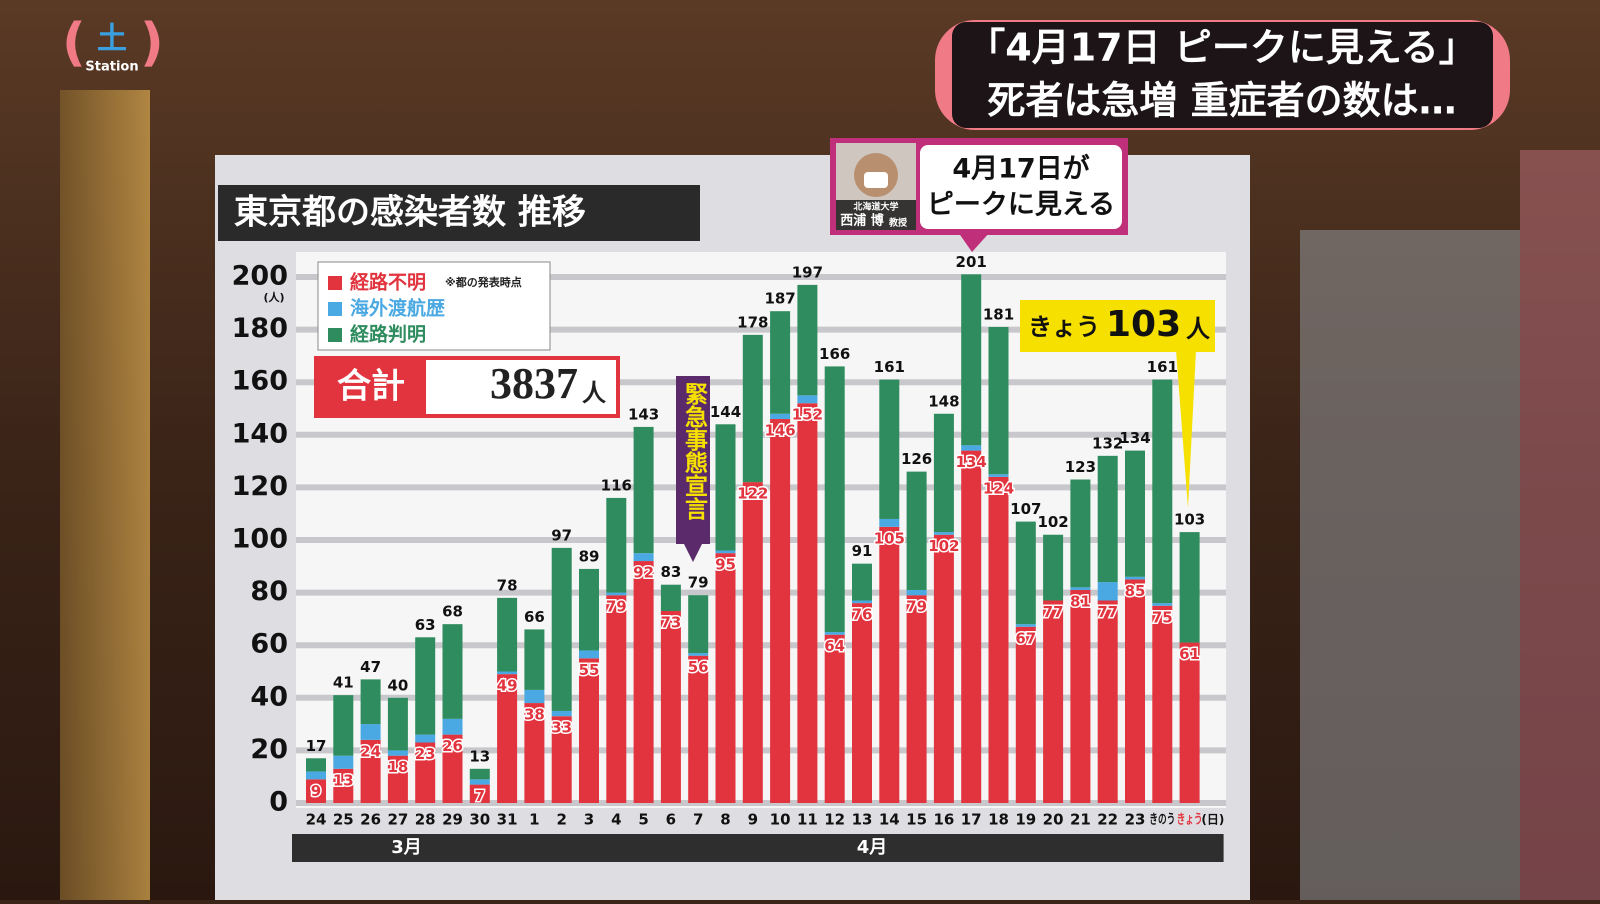 The width and height of the screenshot is (1600, 904). I want to click on bar-value-label: 55, so click(589, 670).